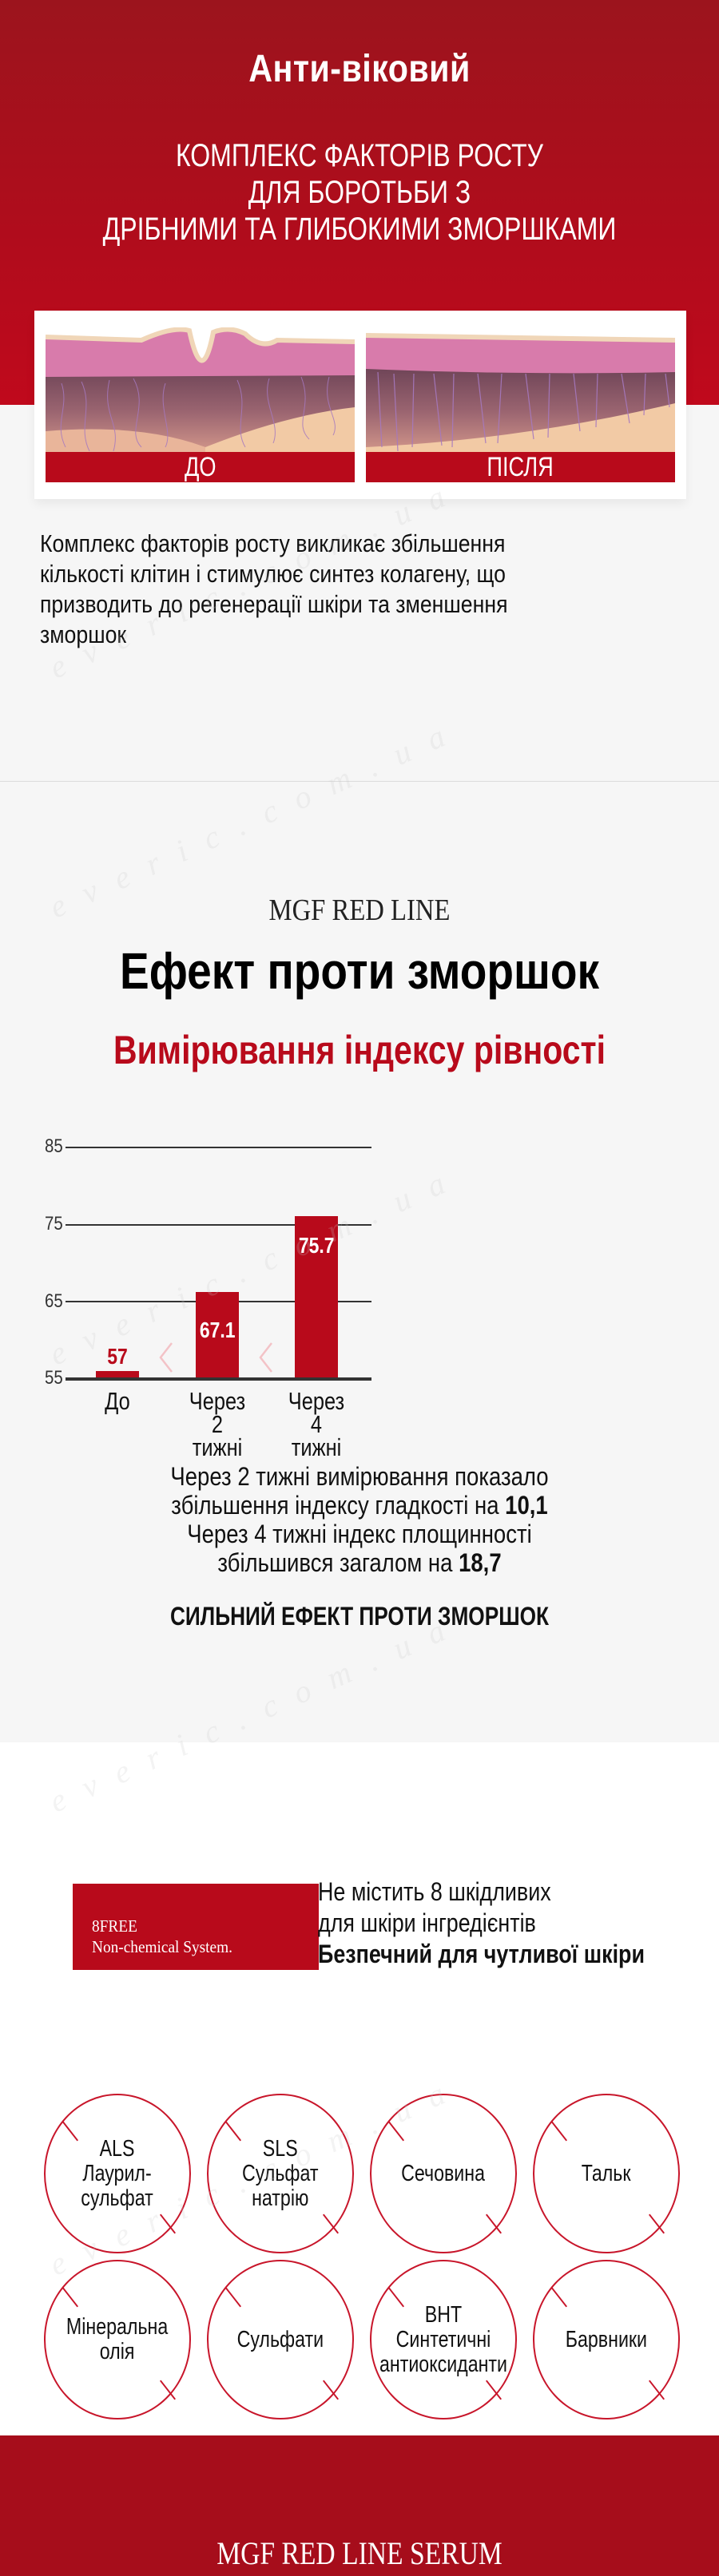  I want to click on ingredient-free-sls: SLS Сульфат натрію, so click(280, 2173).